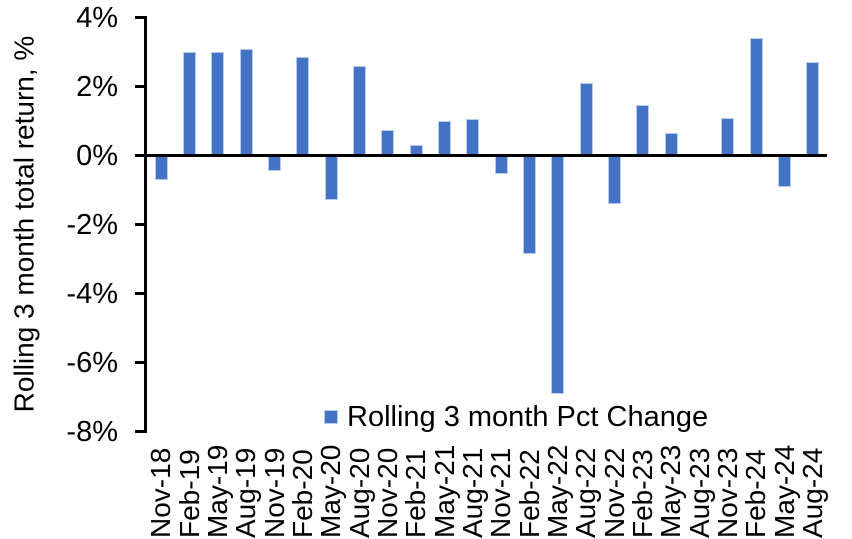  I want to click on legend: Rolling 3 month Pct Change, so click(516, 417).